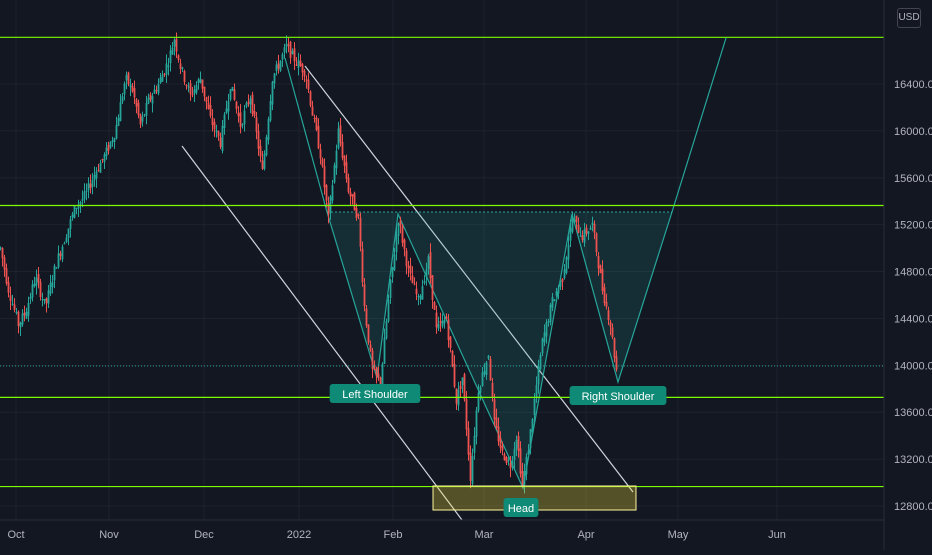  I want to click on x-tick-label: Dec, so click(204, 535).